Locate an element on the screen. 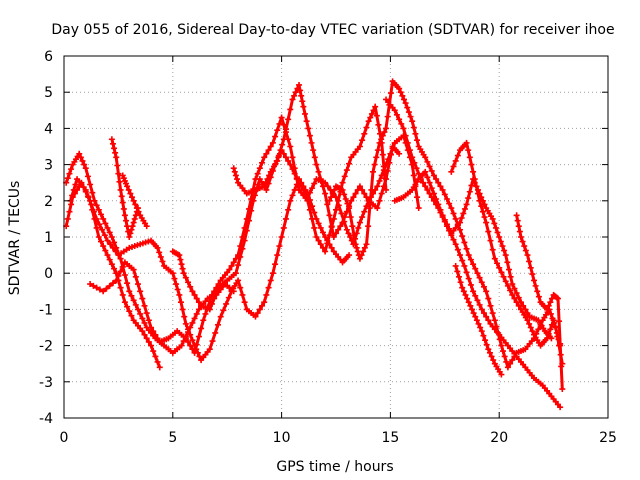  y-tick-label: 5 is located at coordinates (48, 93).